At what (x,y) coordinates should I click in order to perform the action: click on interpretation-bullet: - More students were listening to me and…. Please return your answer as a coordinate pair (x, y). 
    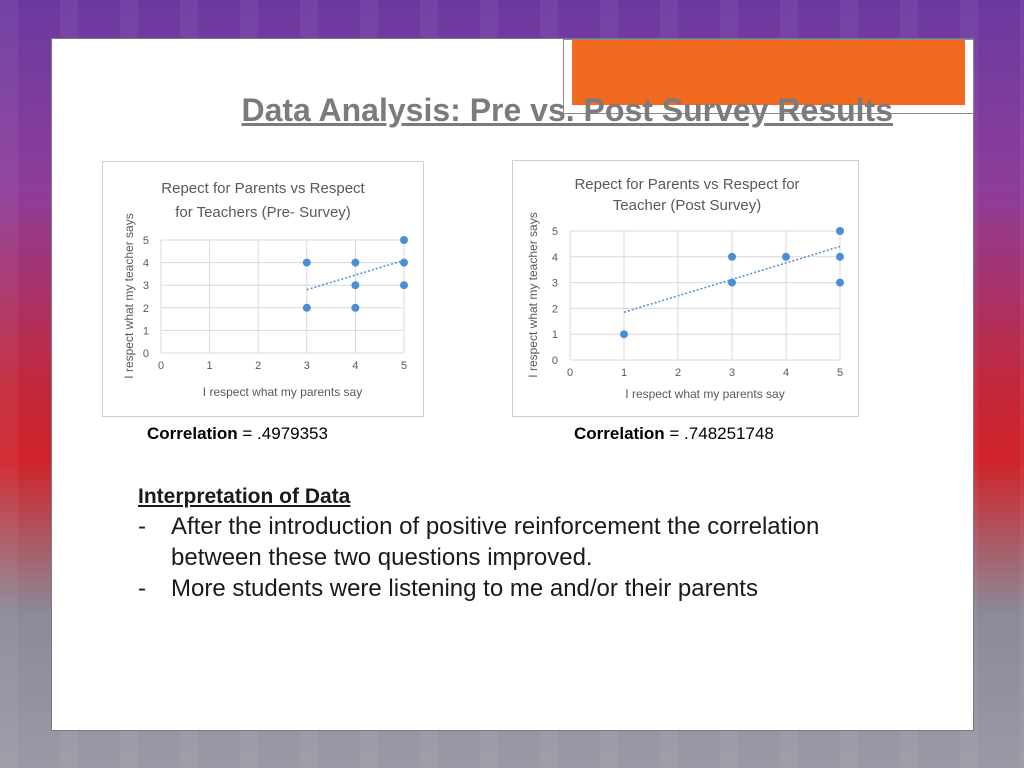
    Looking at the image, I should click on (518, 588).